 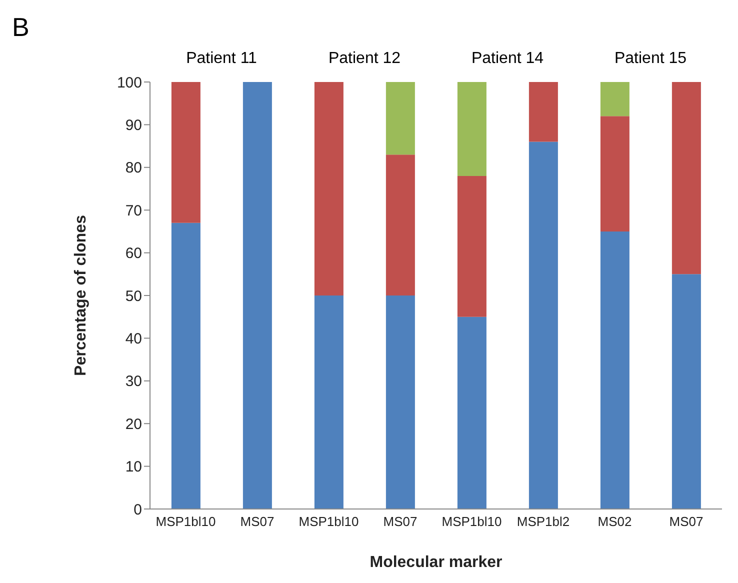 What do you see at coordinates (133, 296) in the screenshot?
I see `y-tick-label: 50` at bounding box center [133, 296].